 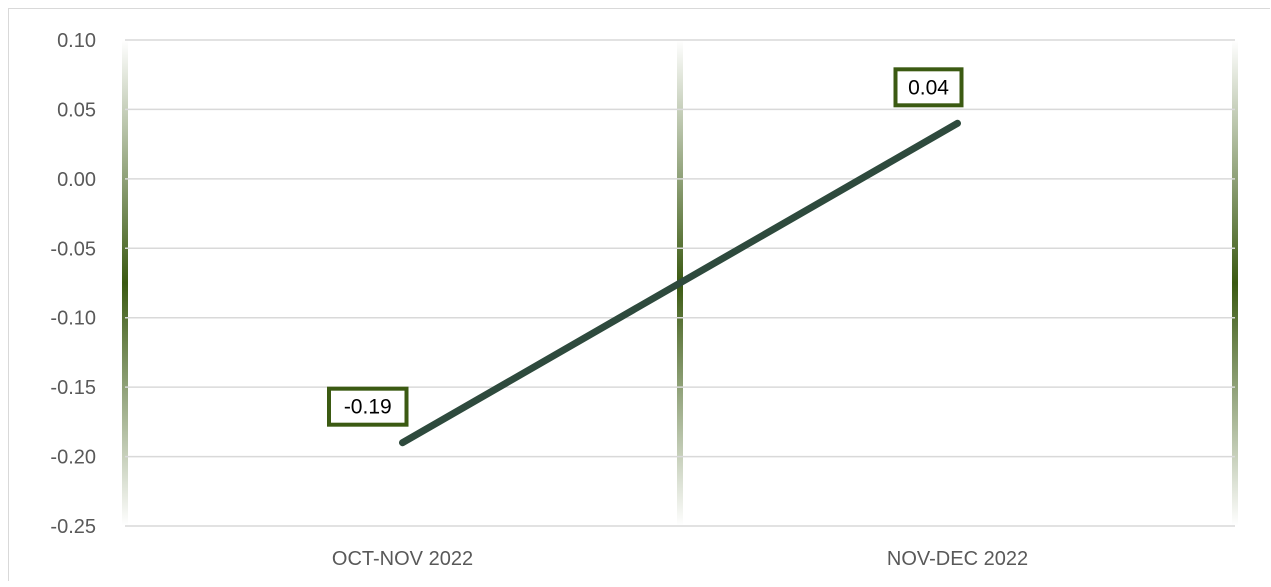 What do you see at coordinates (73, 458) in the screenshot?
I see `y-tick-label: -0.20` at bounding box center [73, 458].